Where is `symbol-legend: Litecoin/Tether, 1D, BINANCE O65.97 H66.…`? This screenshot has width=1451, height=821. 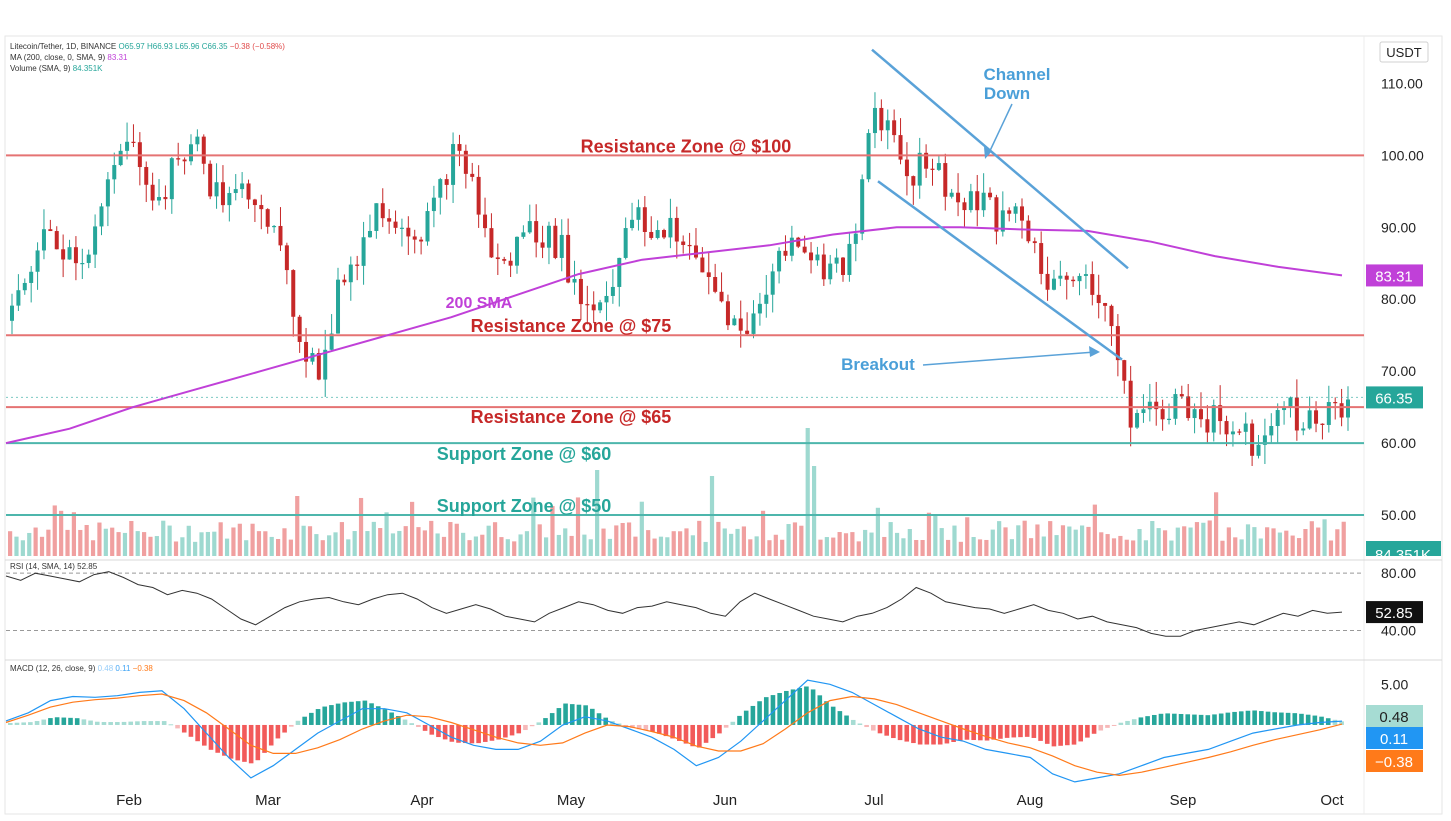 symbol-legend: Litecoin/Tether, 1D, BINANCE O65.97 H66.… is located at coordinates (147, 46).